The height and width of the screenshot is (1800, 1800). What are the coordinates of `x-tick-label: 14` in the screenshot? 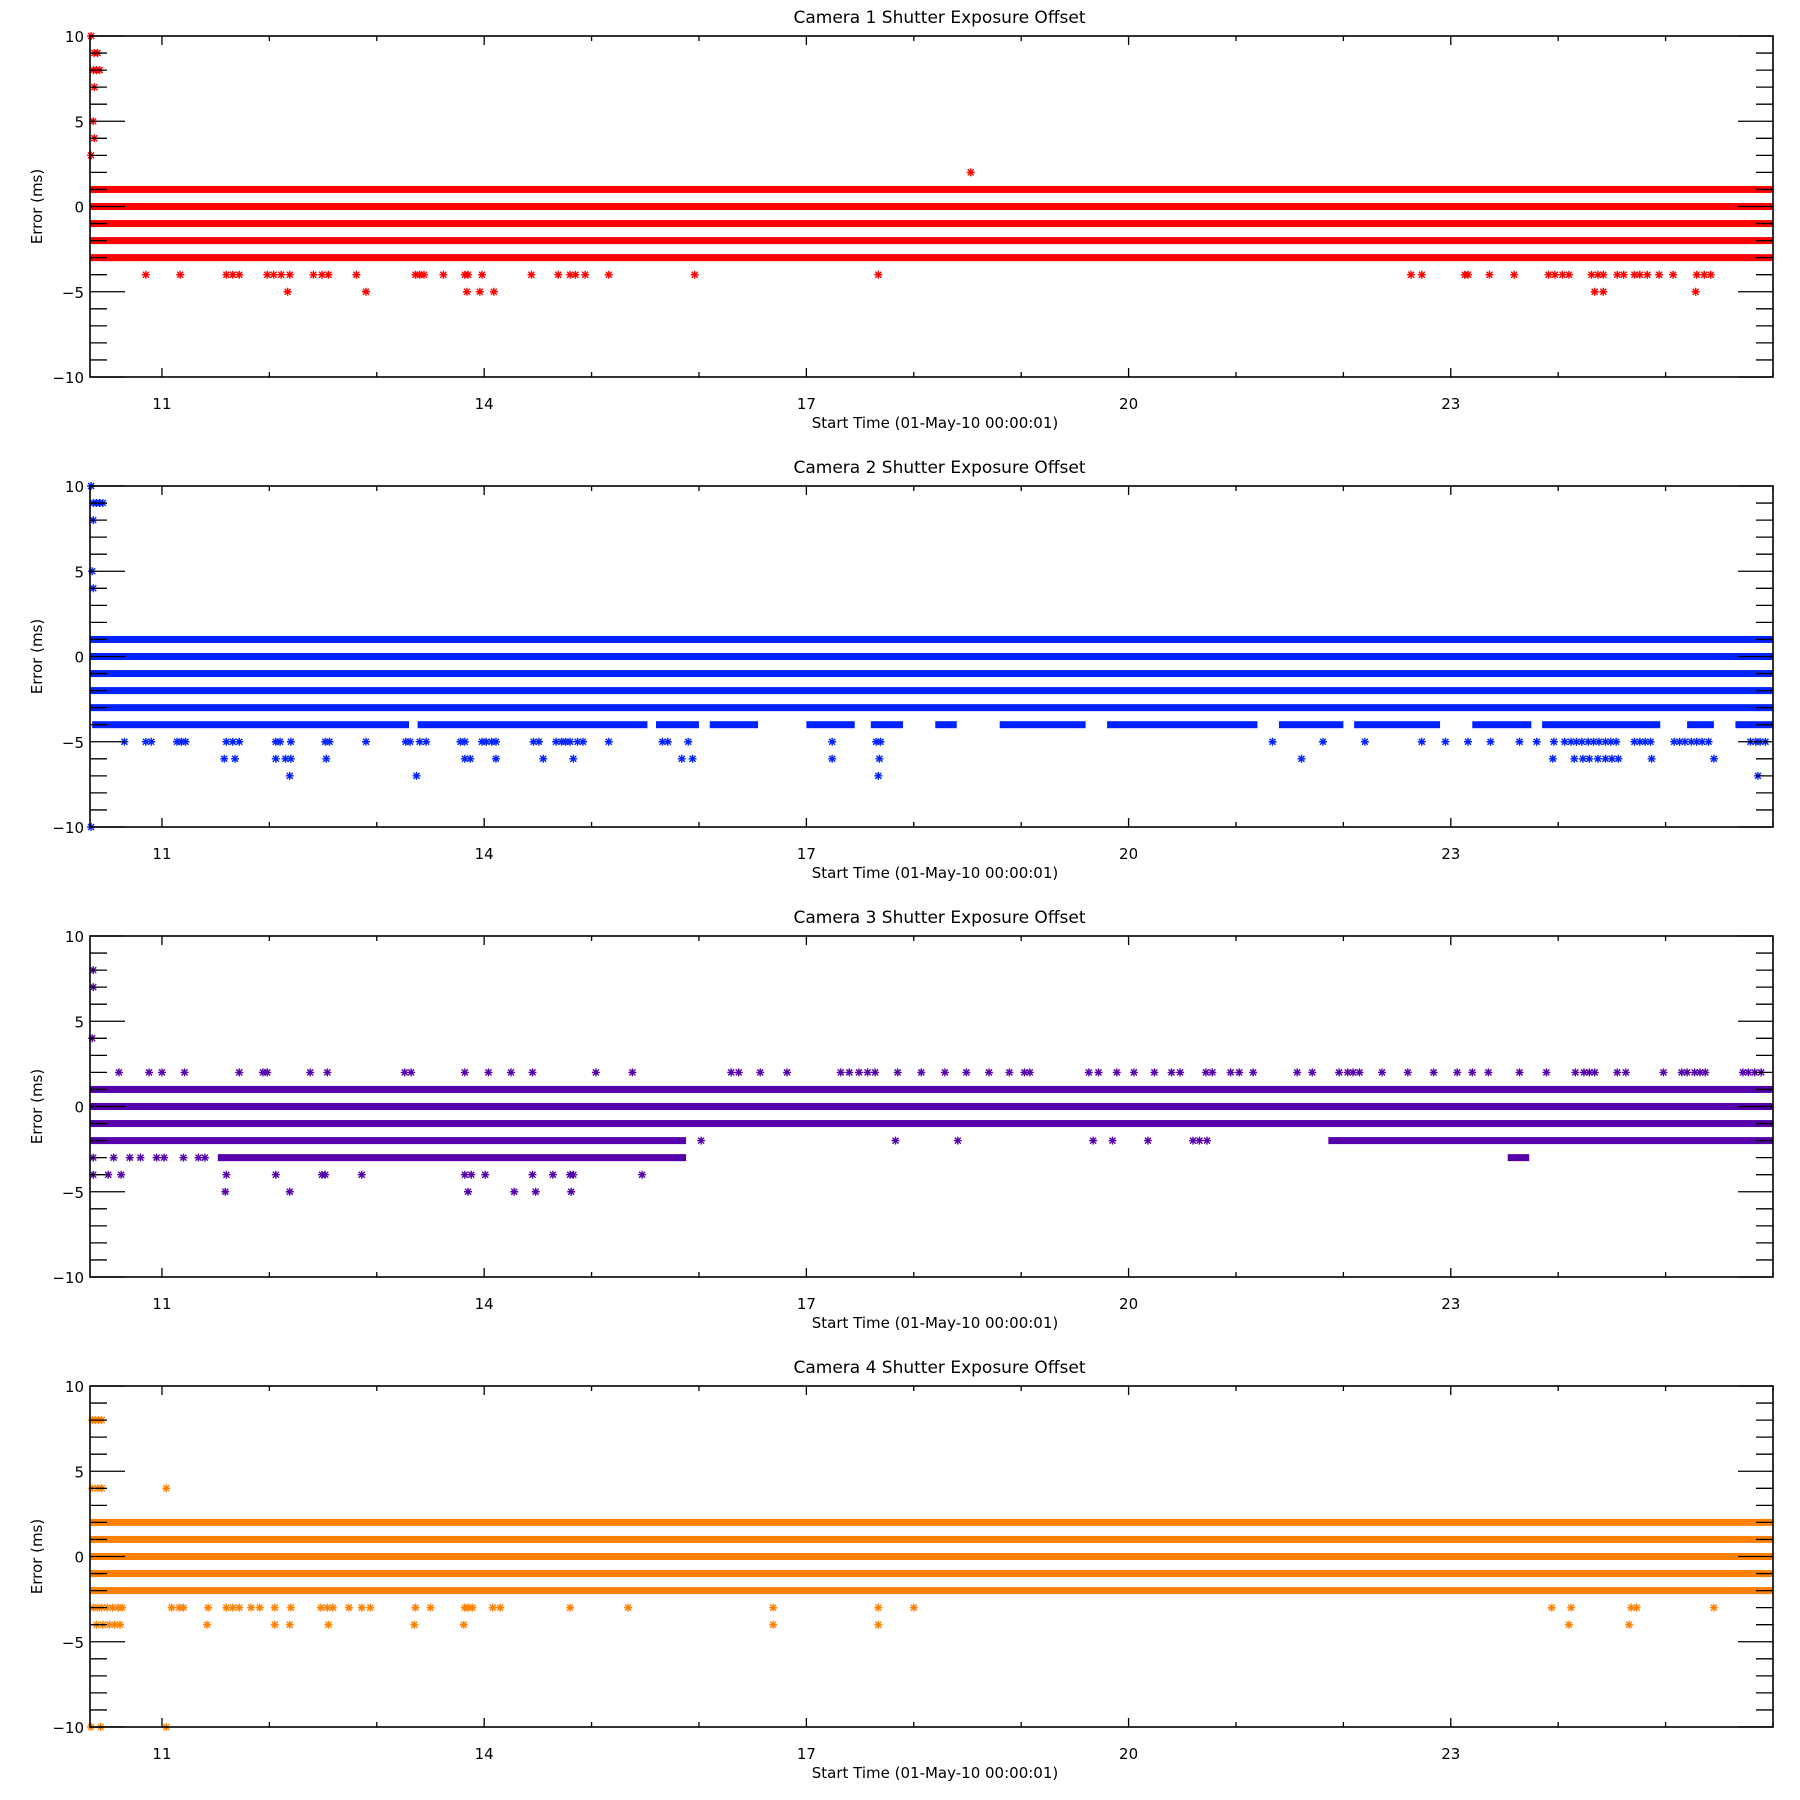 It's located at (484, 854).